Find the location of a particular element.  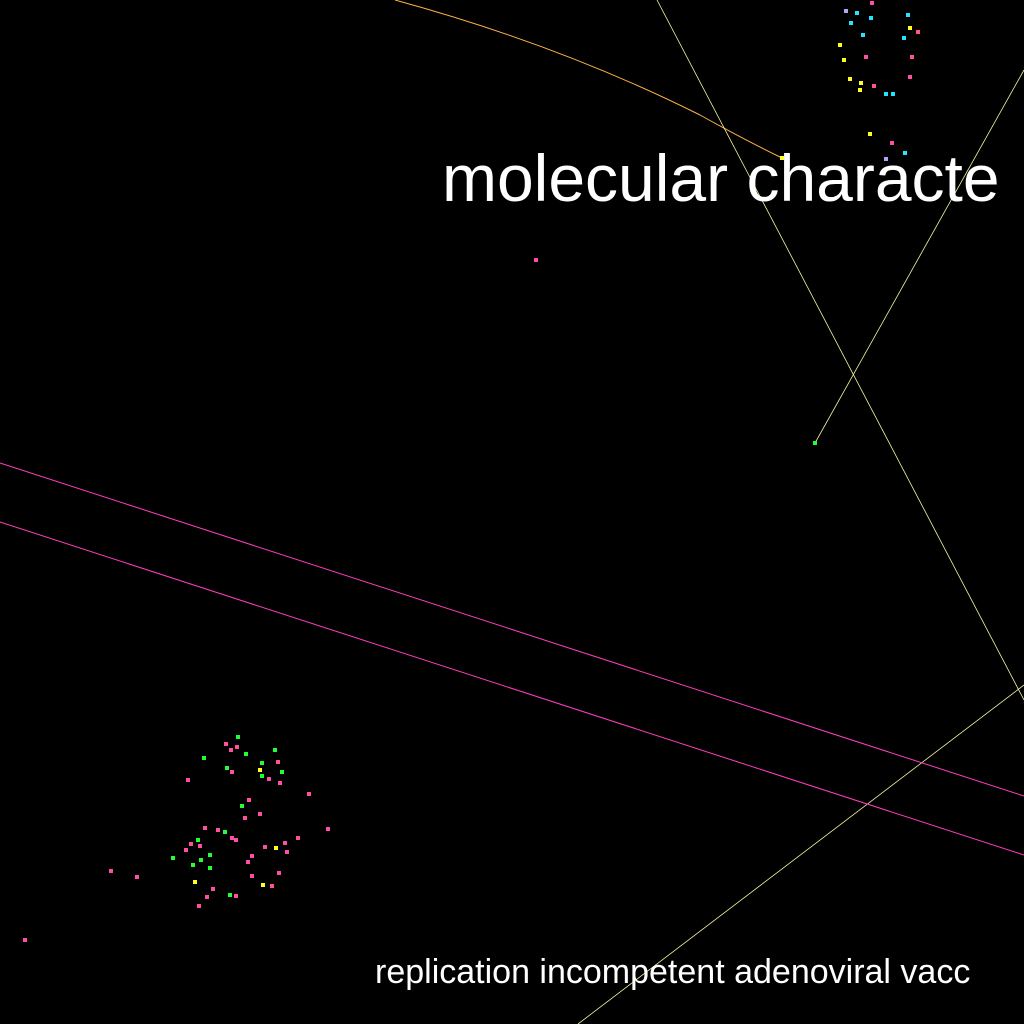

orange-curve-line is located at coordinates (588, 79).